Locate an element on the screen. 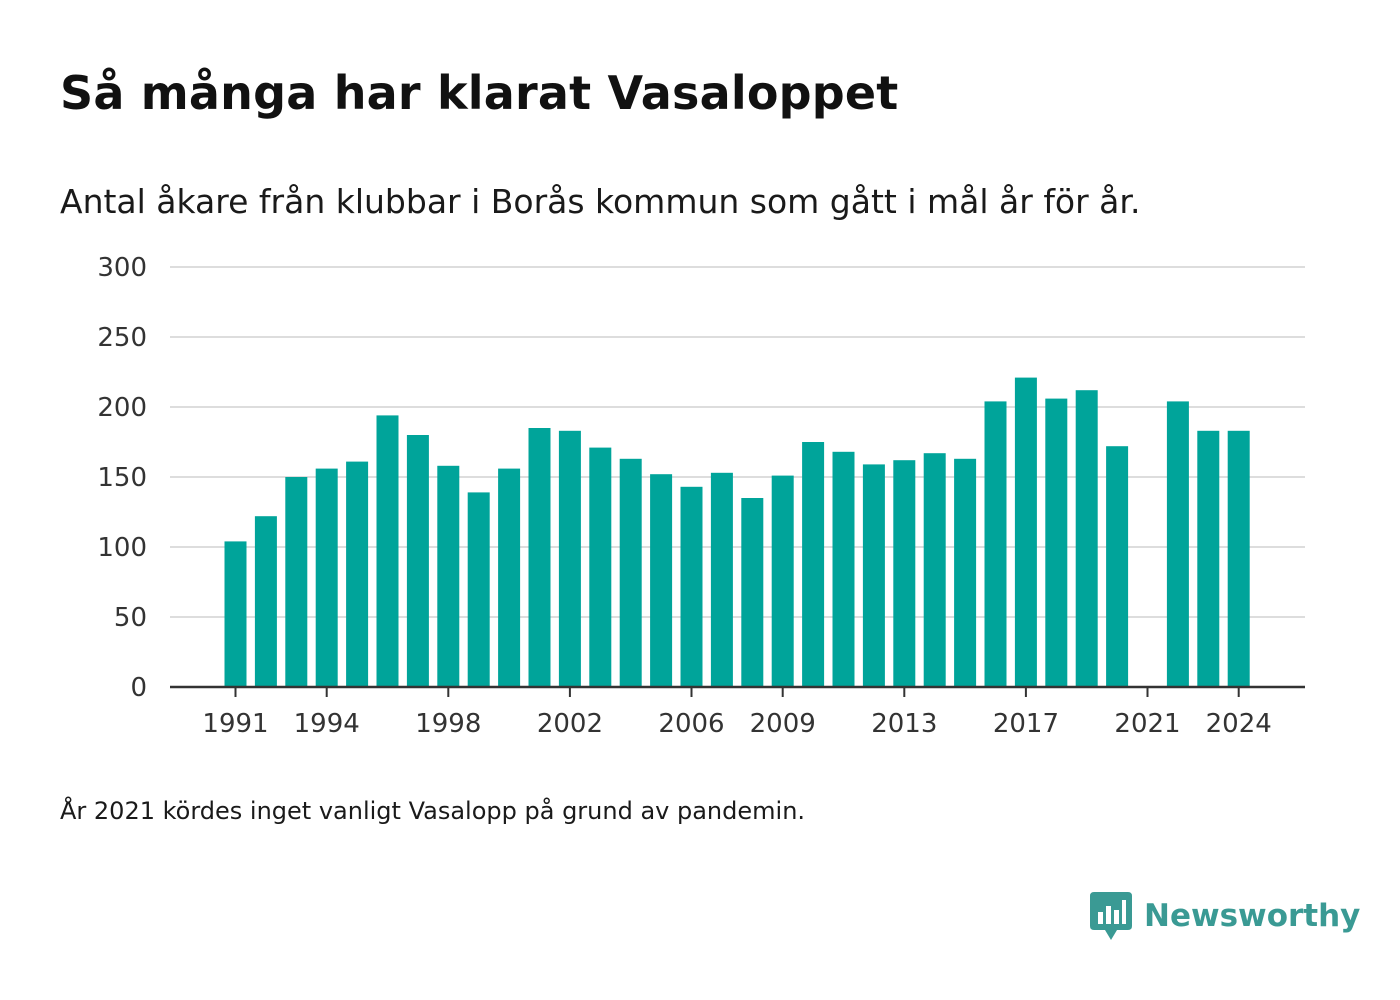 The image size is (1400, 1000). bar-2015 is located at coordinates (965, 572).